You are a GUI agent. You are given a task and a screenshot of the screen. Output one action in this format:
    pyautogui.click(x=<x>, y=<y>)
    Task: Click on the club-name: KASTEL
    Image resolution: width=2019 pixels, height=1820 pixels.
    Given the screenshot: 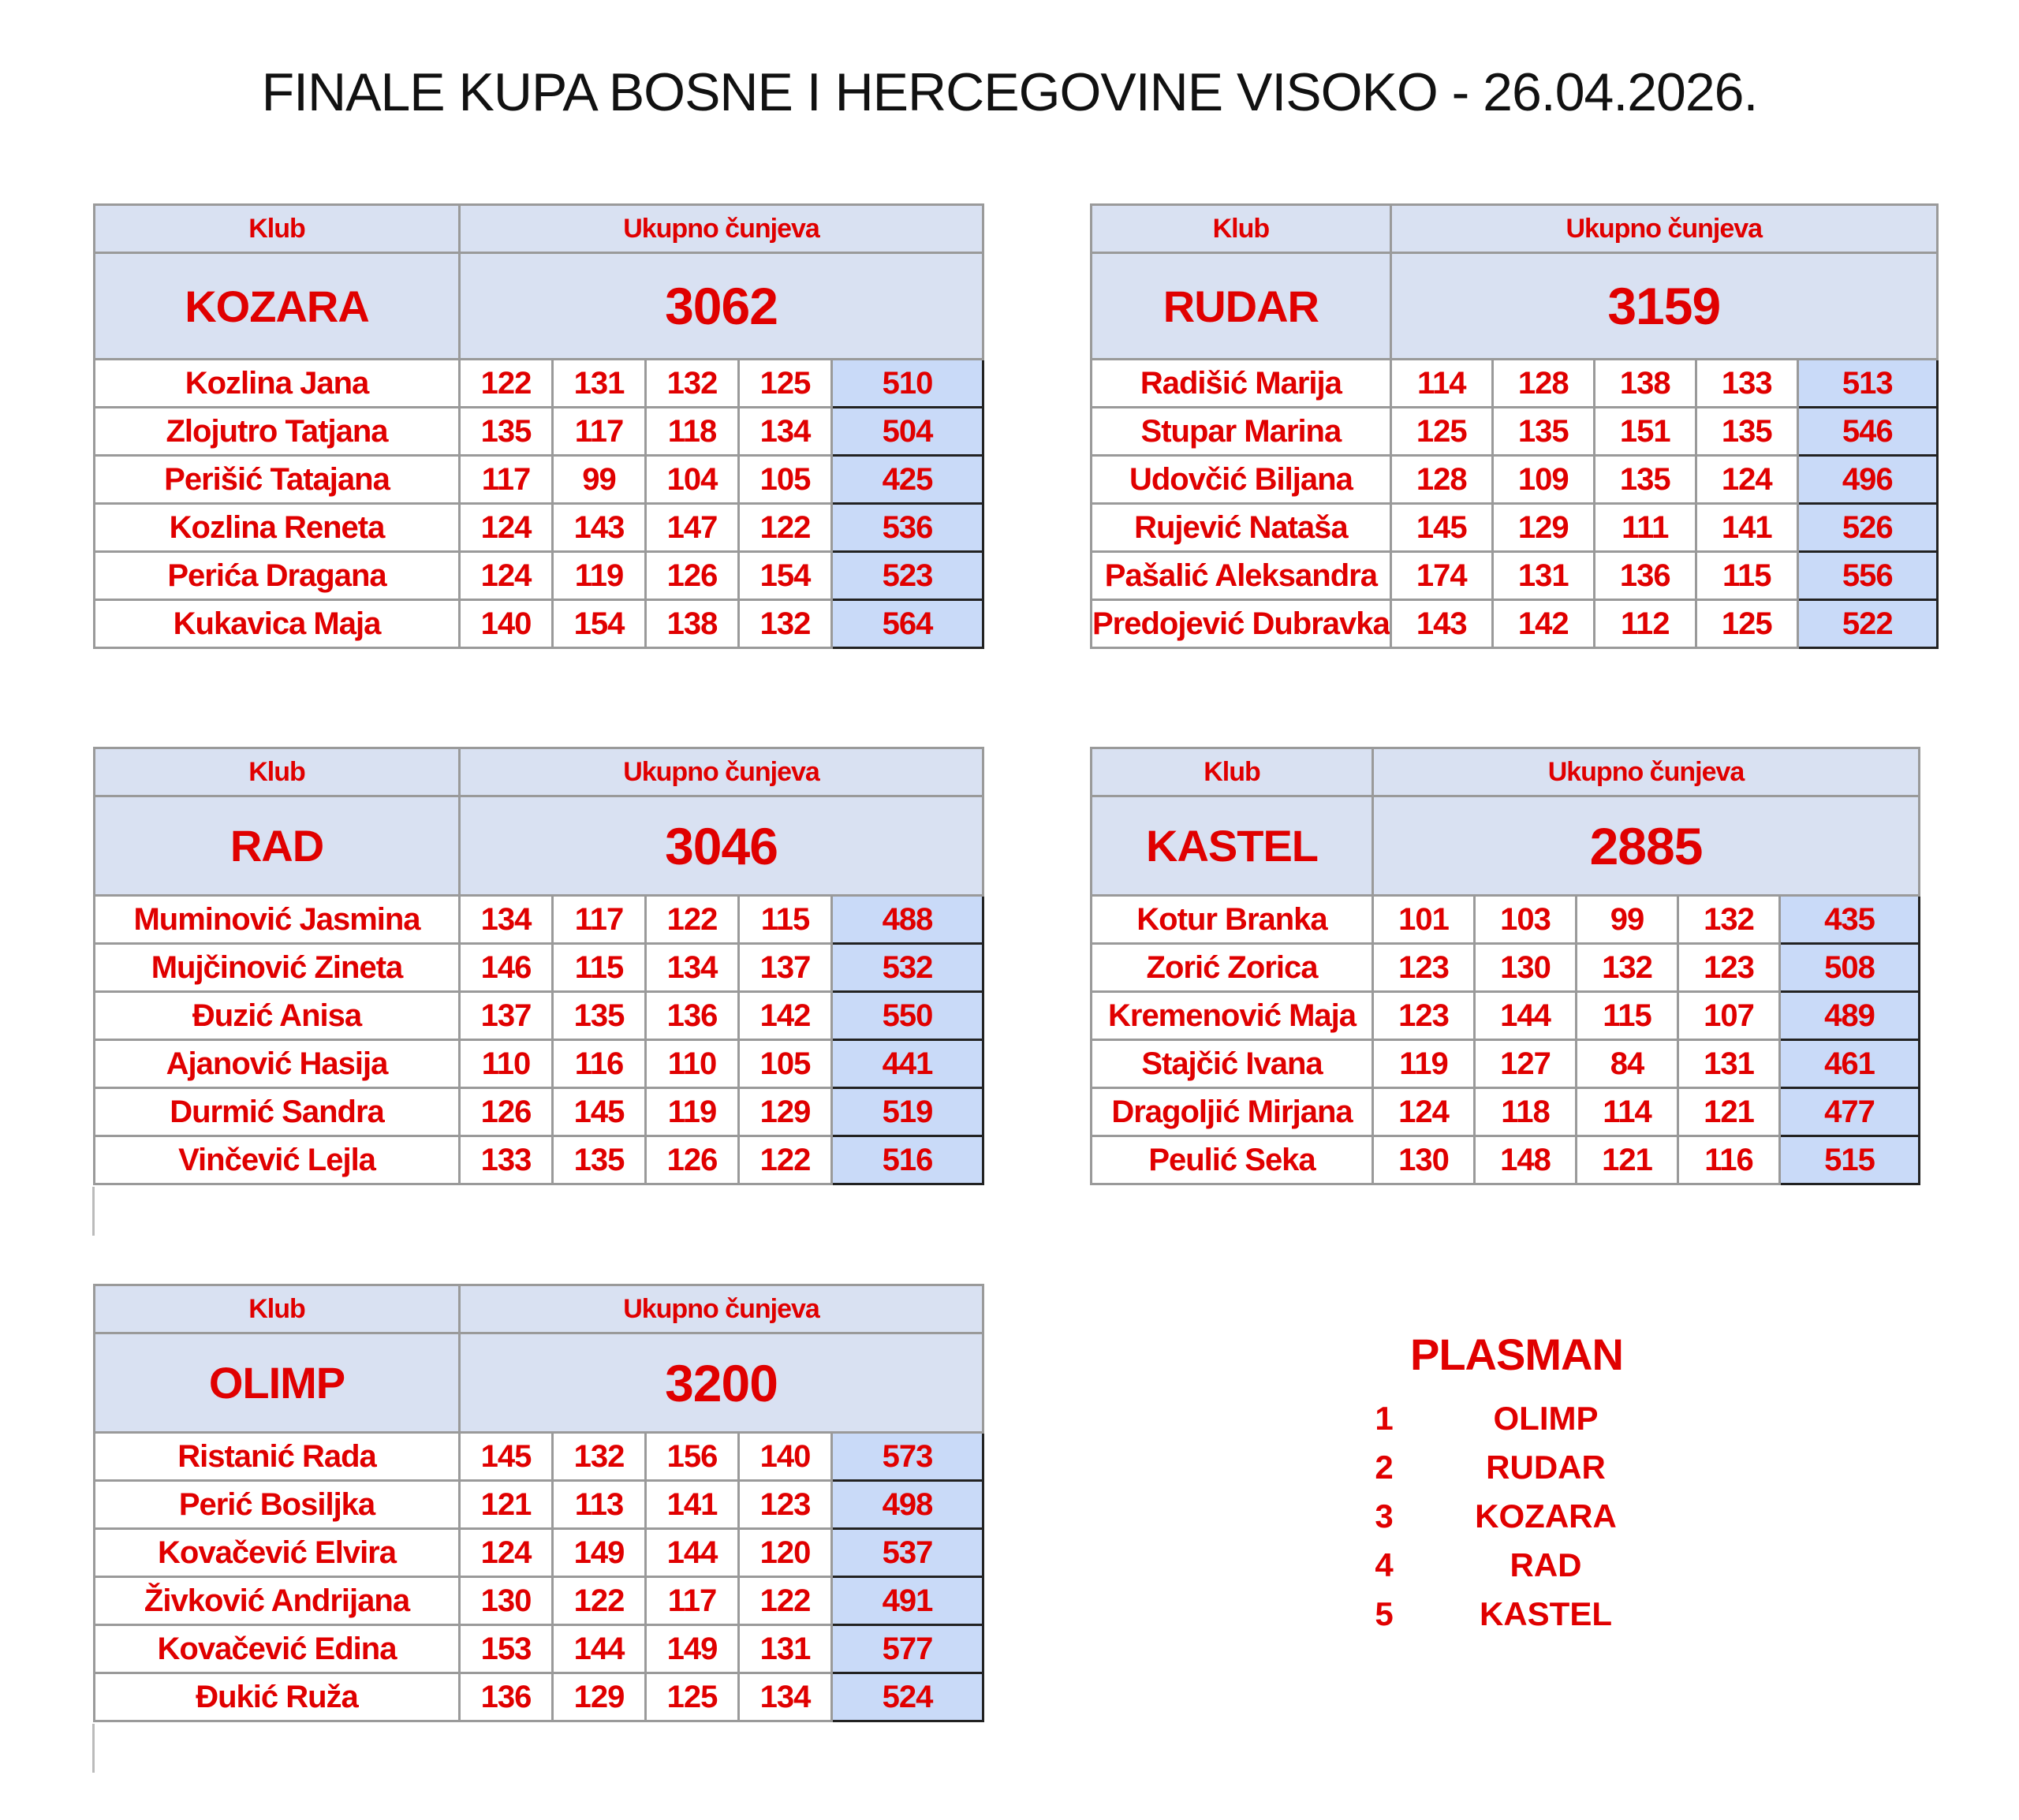 What is the action you would take?
    pyautogui.click(x=1232, y=846)
    